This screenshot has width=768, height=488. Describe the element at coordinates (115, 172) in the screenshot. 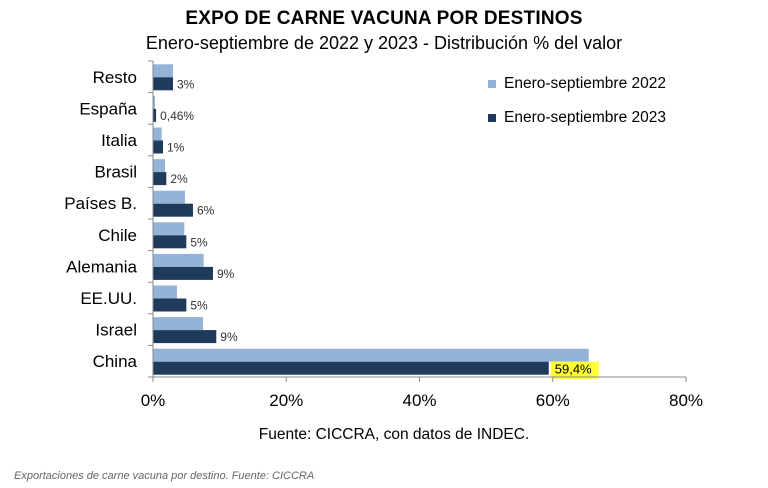

I see `category-label: Brasil` at that location.